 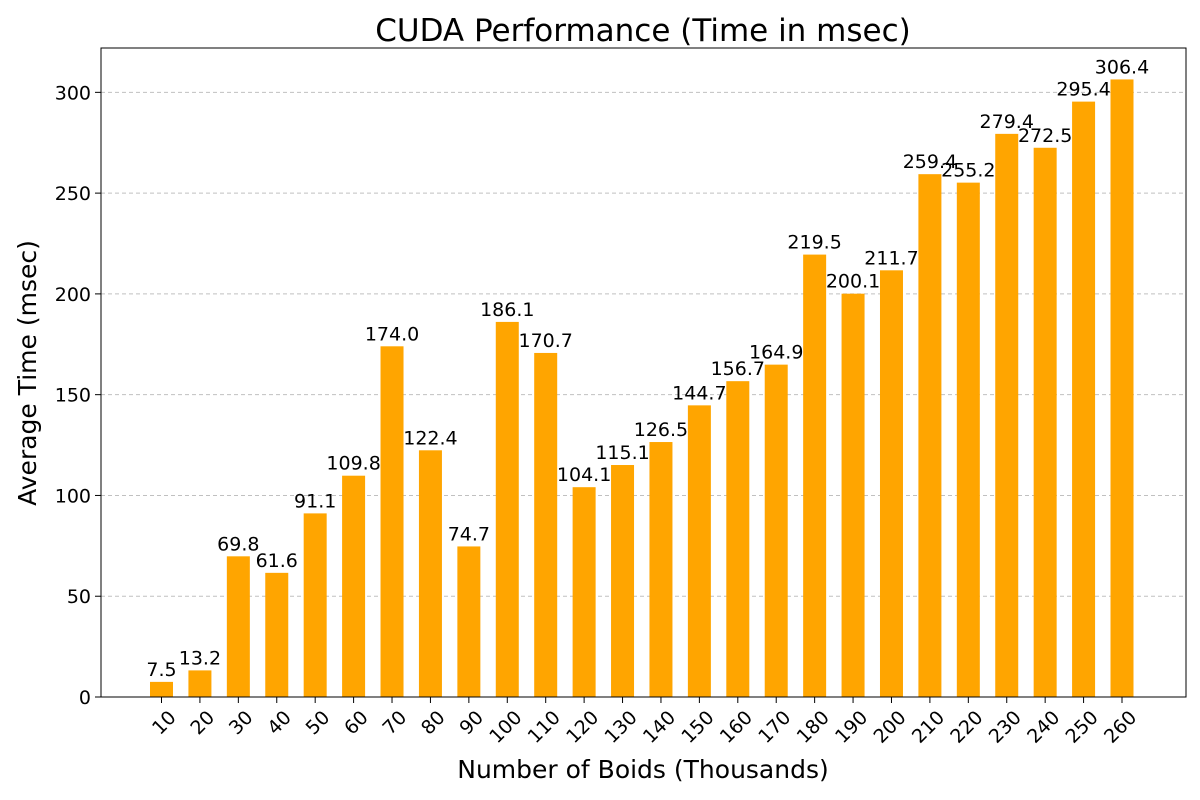 I want to click on y-tick-label: 50, so click(x=79, y=597).